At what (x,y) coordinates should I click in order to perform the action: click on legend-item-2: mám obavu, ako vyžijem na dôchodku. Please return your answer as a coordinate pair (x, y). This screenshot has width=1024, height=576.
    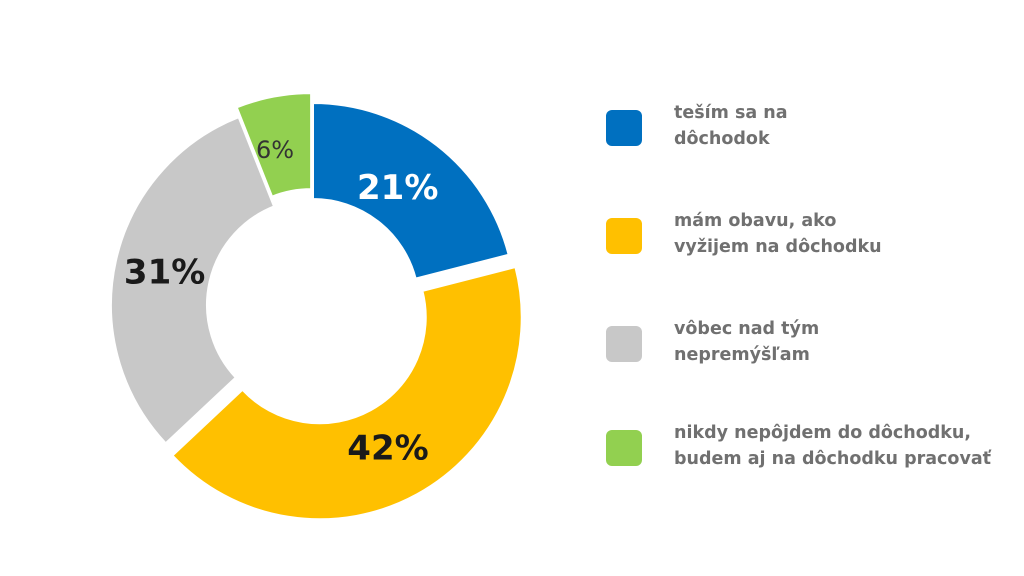
    Looking at the image, I should click on (811, 236).